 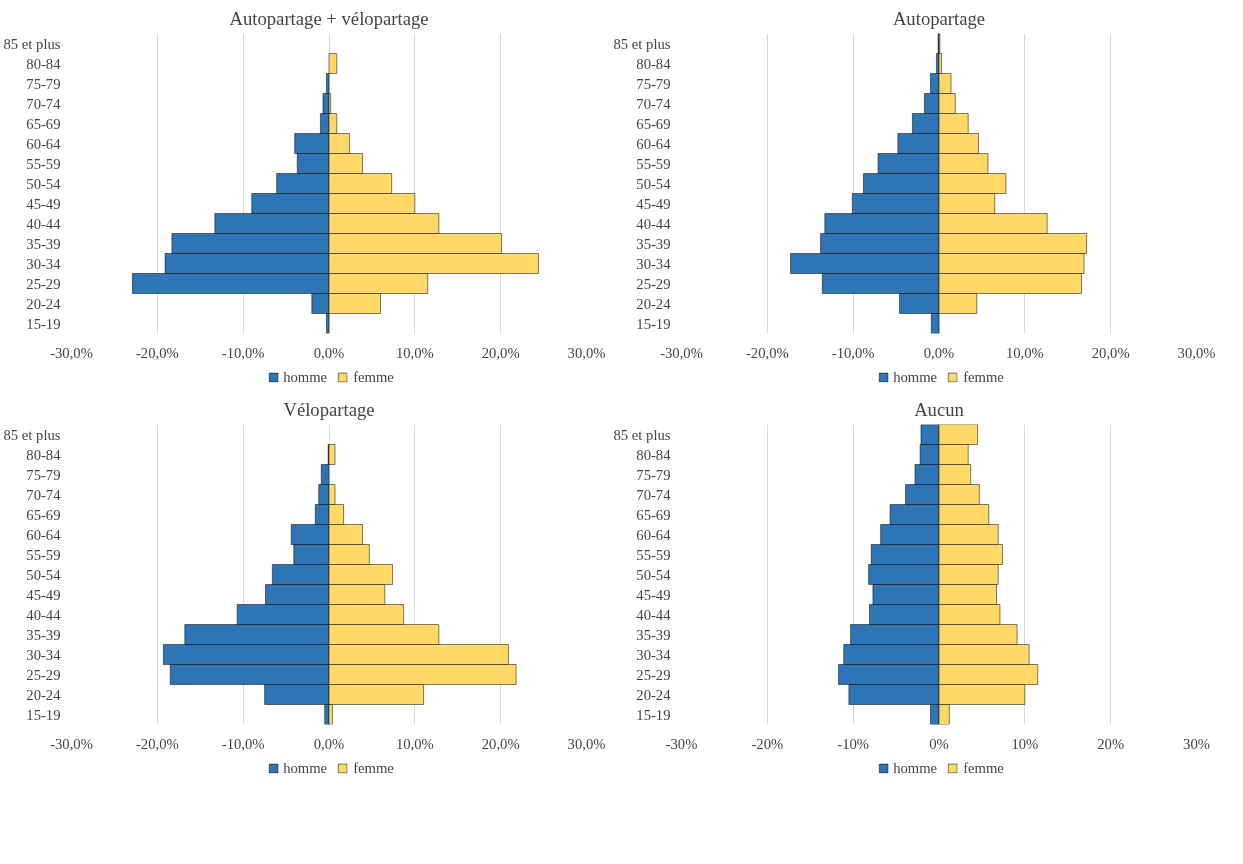 I want to click on x-tick-label: 0%, so click(x=939, y=743).